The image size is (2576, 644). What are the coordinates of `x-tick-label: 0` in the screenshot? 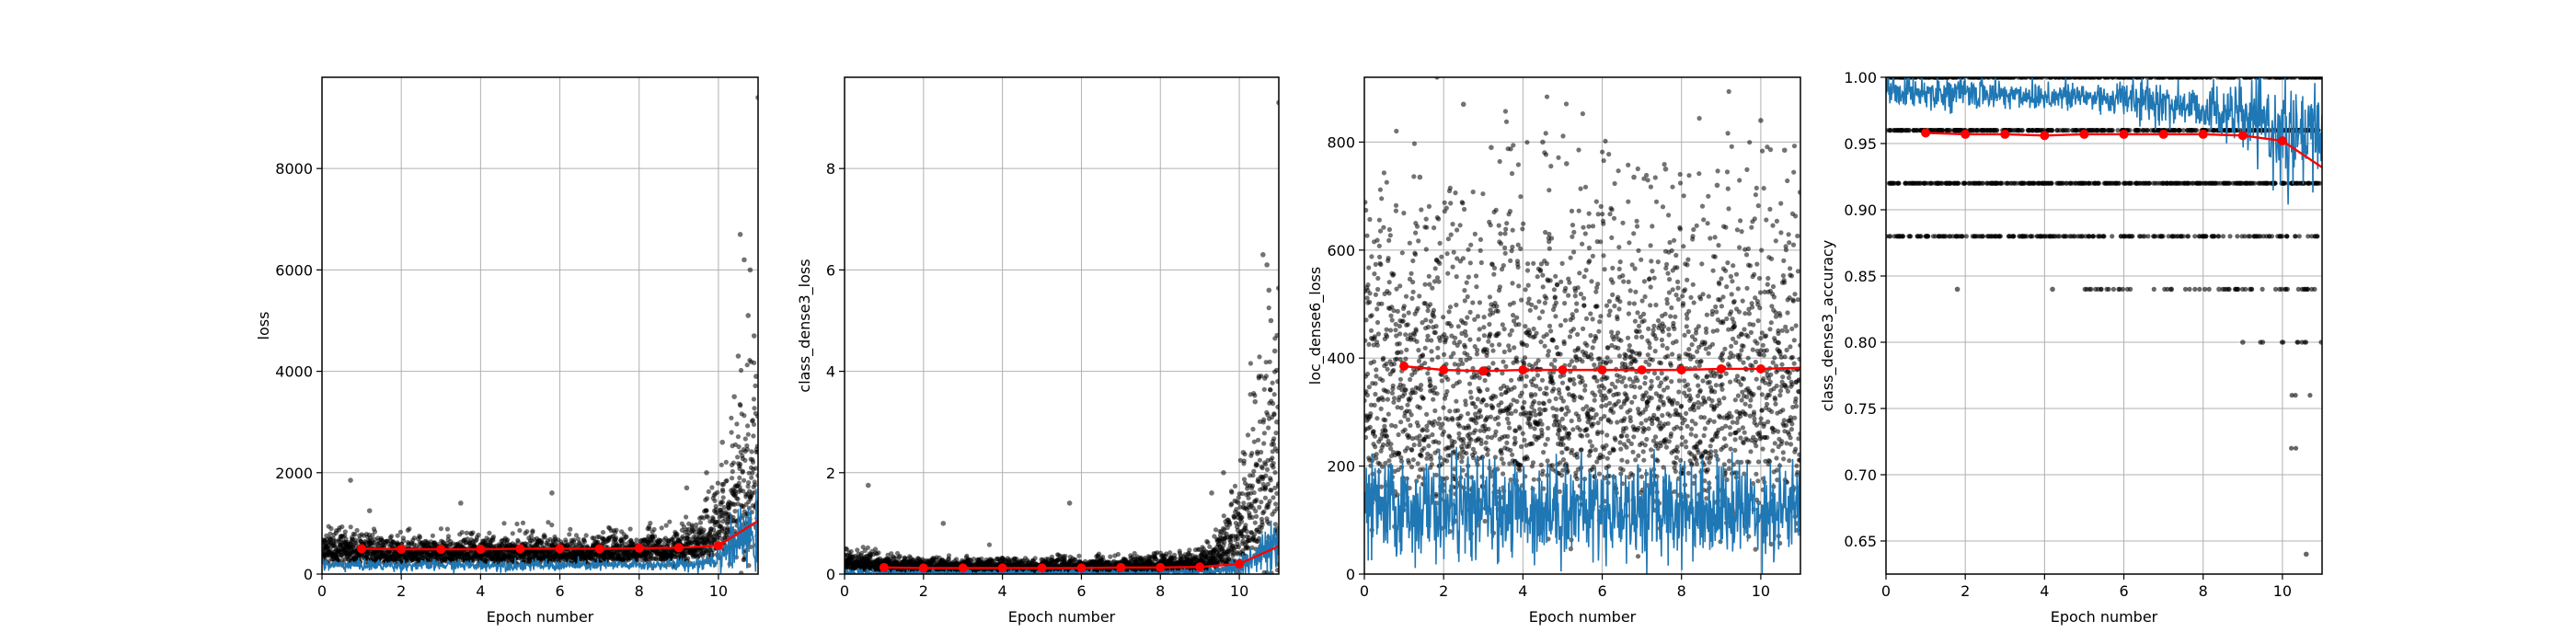 It's located at (322, 591).